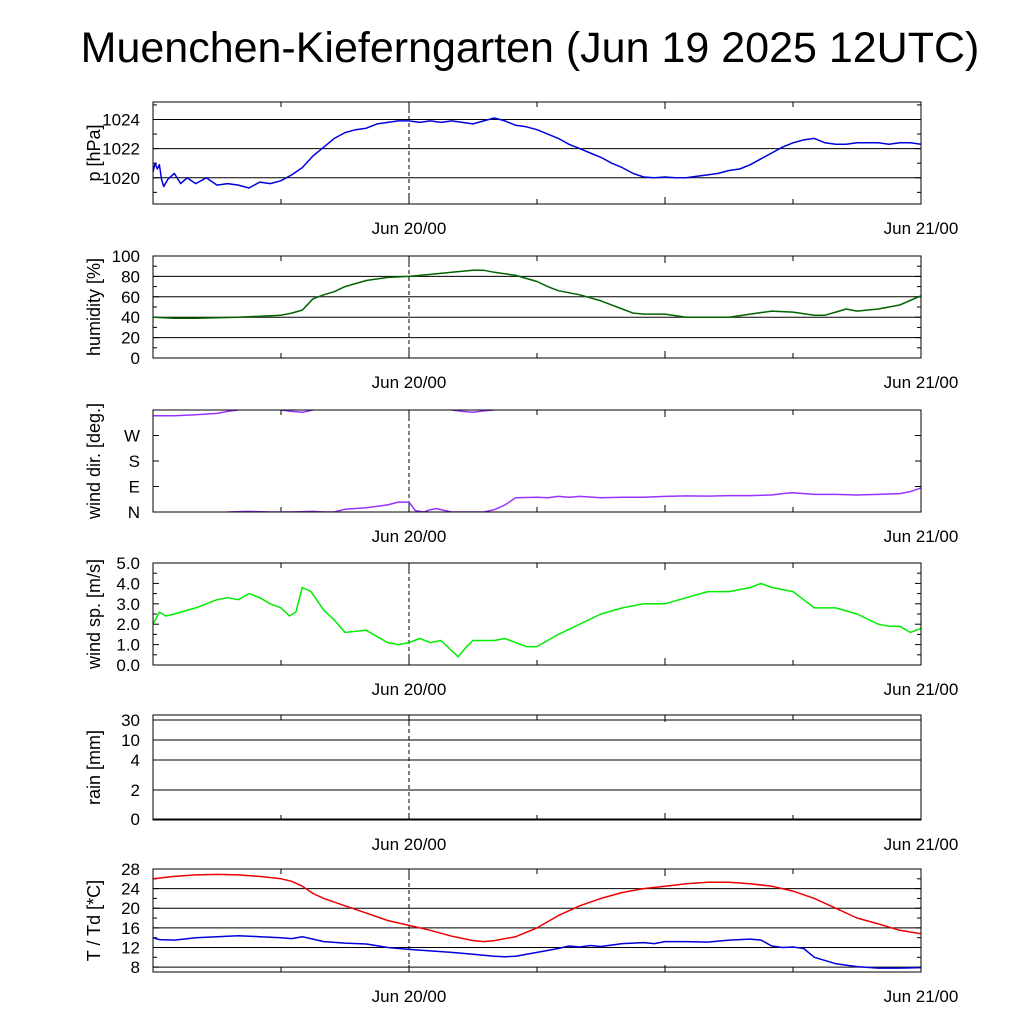 The image size is (1024, 1024). Describe the element at coordinates (537, 767) in the screenshot. I see `rain-frame` at that location.